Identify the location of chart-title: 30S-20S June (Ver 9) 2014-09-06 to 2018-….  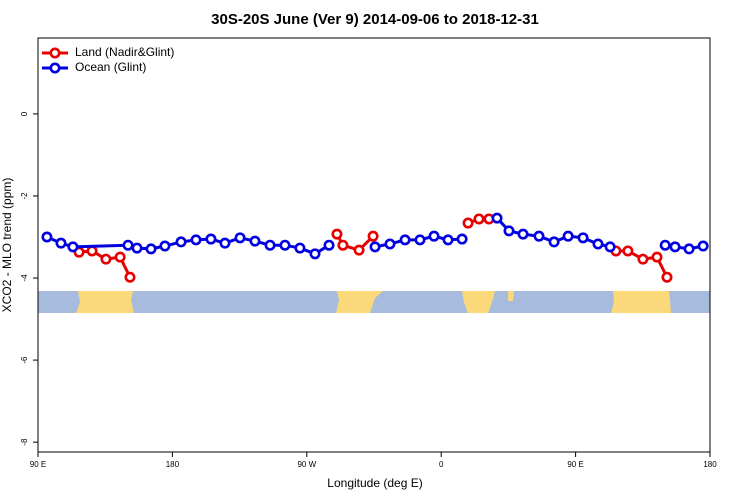
(375, 19).